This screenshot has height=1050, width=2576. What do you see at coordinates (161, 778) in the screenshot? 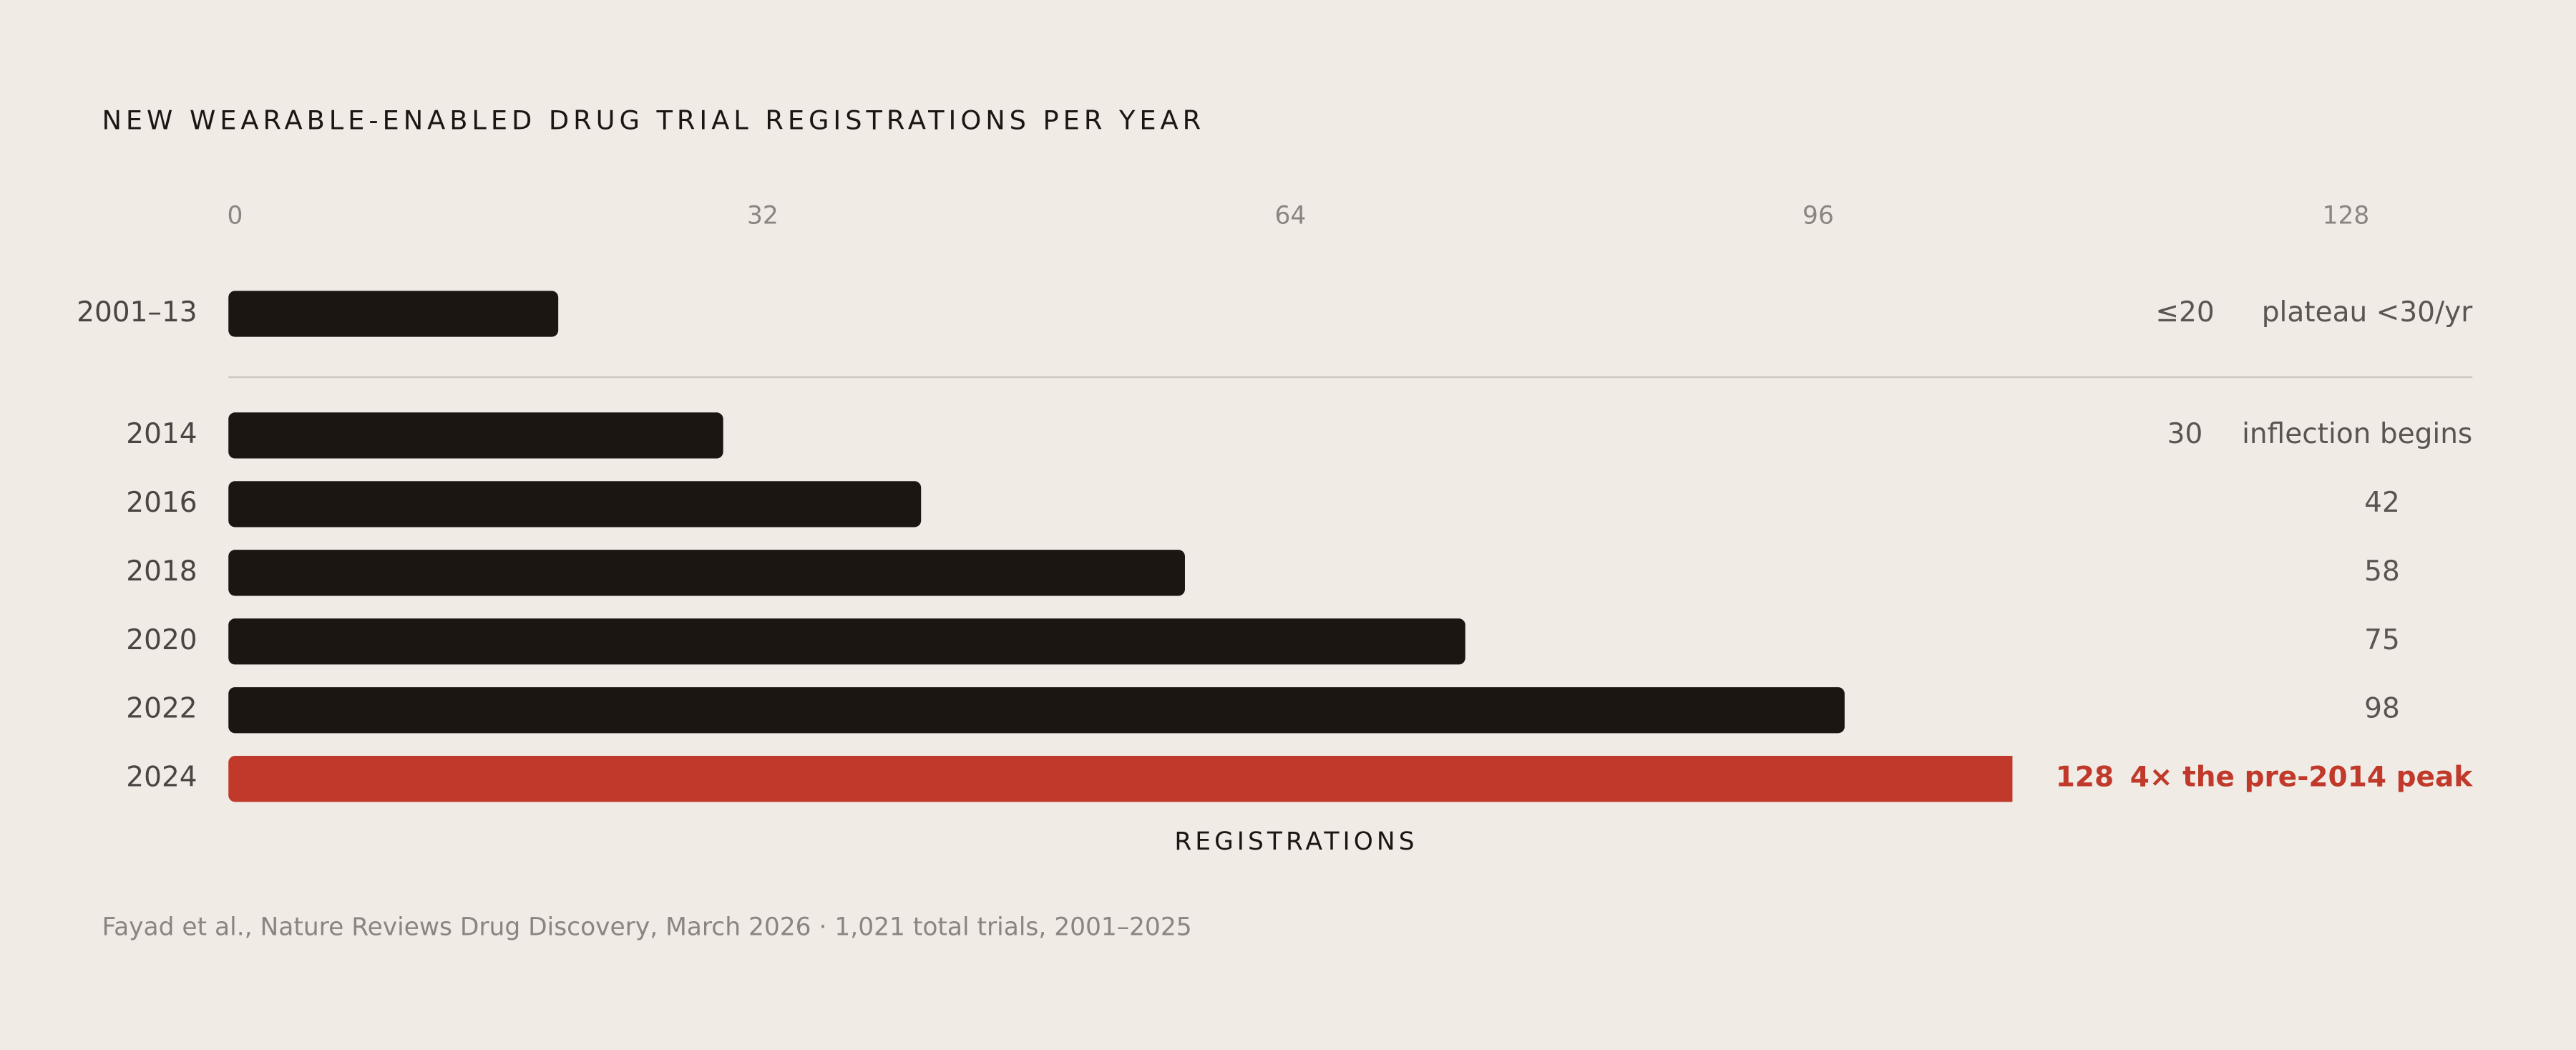
I see `y-tick-label: 2024` at bounding box center [161, 778].